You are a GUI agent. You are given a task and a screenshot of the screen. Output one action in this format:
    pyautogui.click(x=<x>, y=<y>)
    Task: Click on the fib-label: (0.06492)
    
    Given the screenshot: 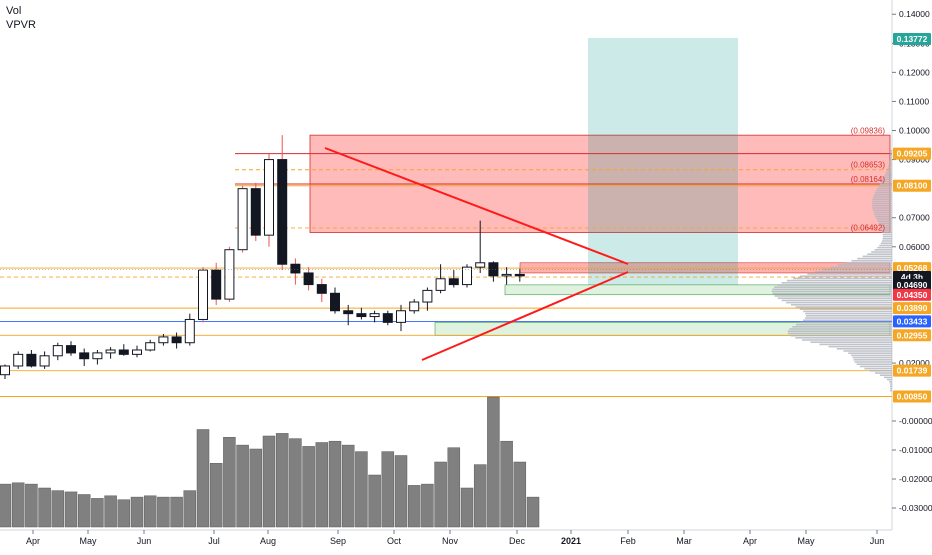 What is the action you would take?
    pyautogui.click(x=868, y=227)
    